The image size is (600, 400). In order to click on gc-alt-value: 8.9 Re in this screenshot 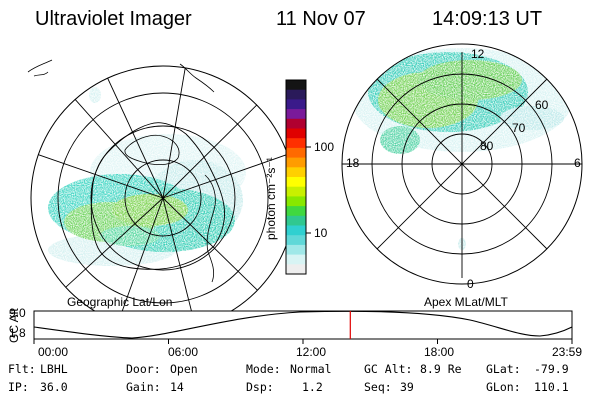, I will do `click(441, 369)`.